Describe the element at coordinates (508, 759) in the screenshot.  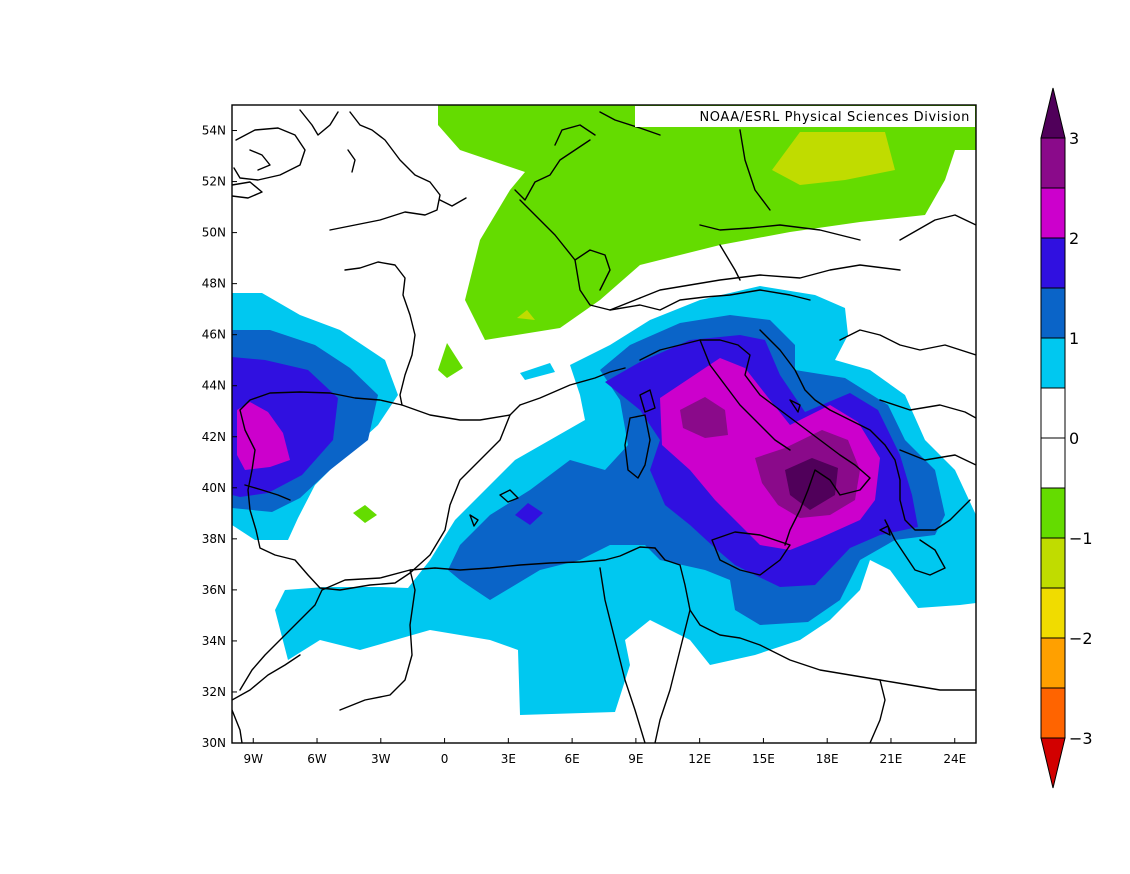
I see `x-tick-label: 3E` at that location.